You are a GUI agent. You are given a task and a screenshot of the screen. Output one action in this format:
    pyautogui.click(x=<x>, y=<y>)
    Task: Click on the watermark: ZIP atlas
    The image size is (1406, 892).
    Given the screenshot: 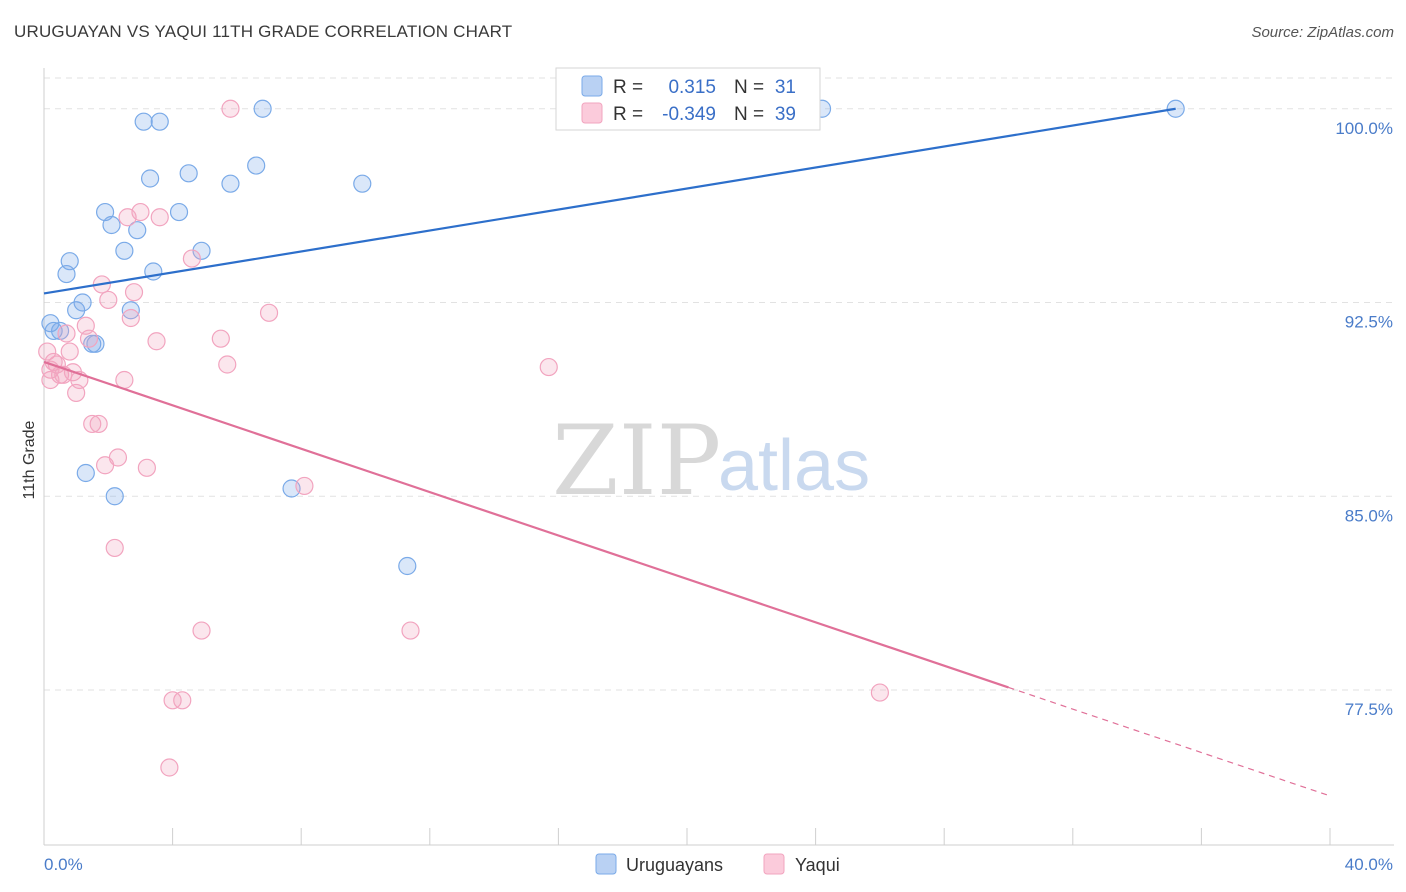 What is the action you would take?
    pyautogui.click(x=711, y=461)
    